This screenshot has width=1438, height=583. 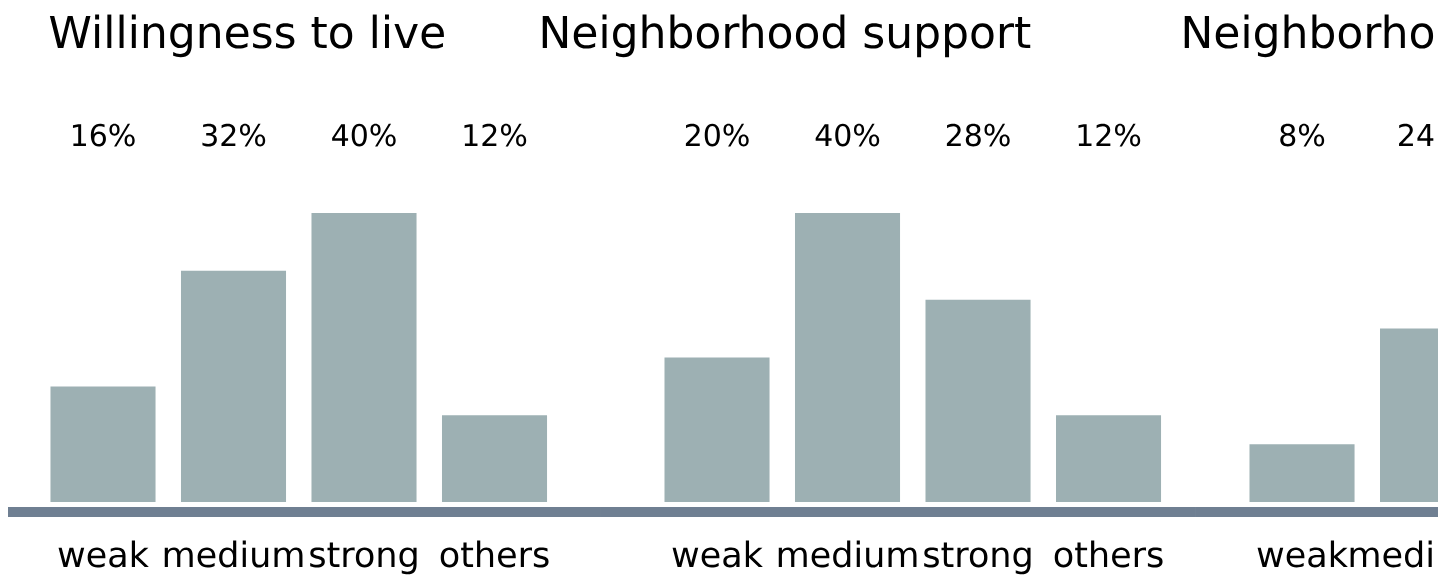 I want to click on data-label: 20%, so click(x=717, y=135).